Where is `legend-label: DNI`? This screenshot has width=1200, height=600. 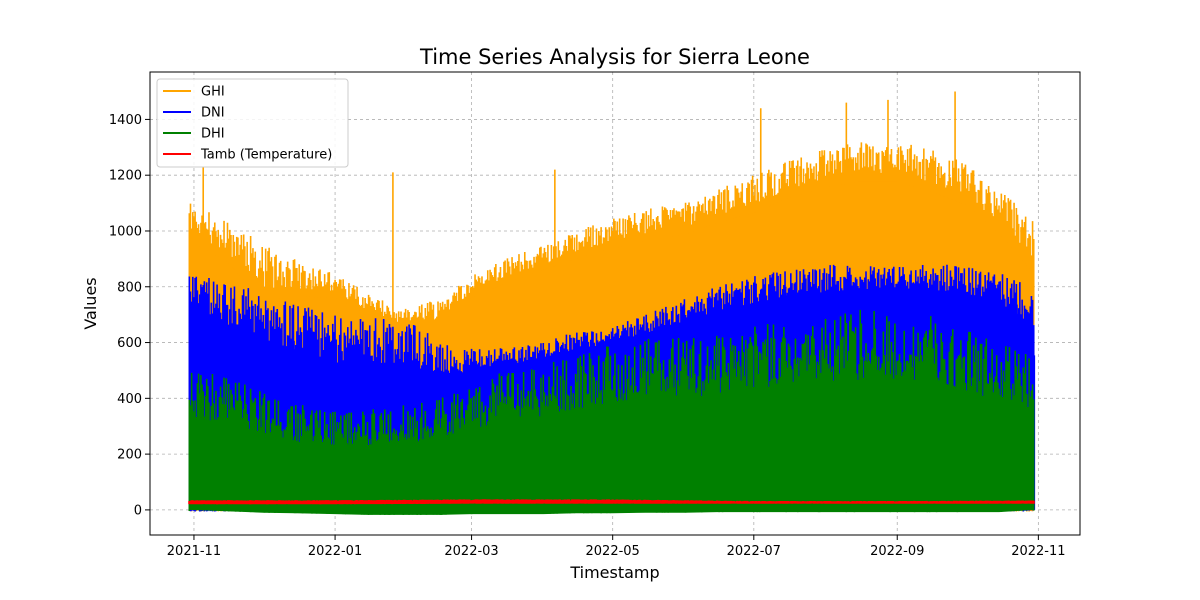
legend-label: DNI is located at coordinates (213, 113).